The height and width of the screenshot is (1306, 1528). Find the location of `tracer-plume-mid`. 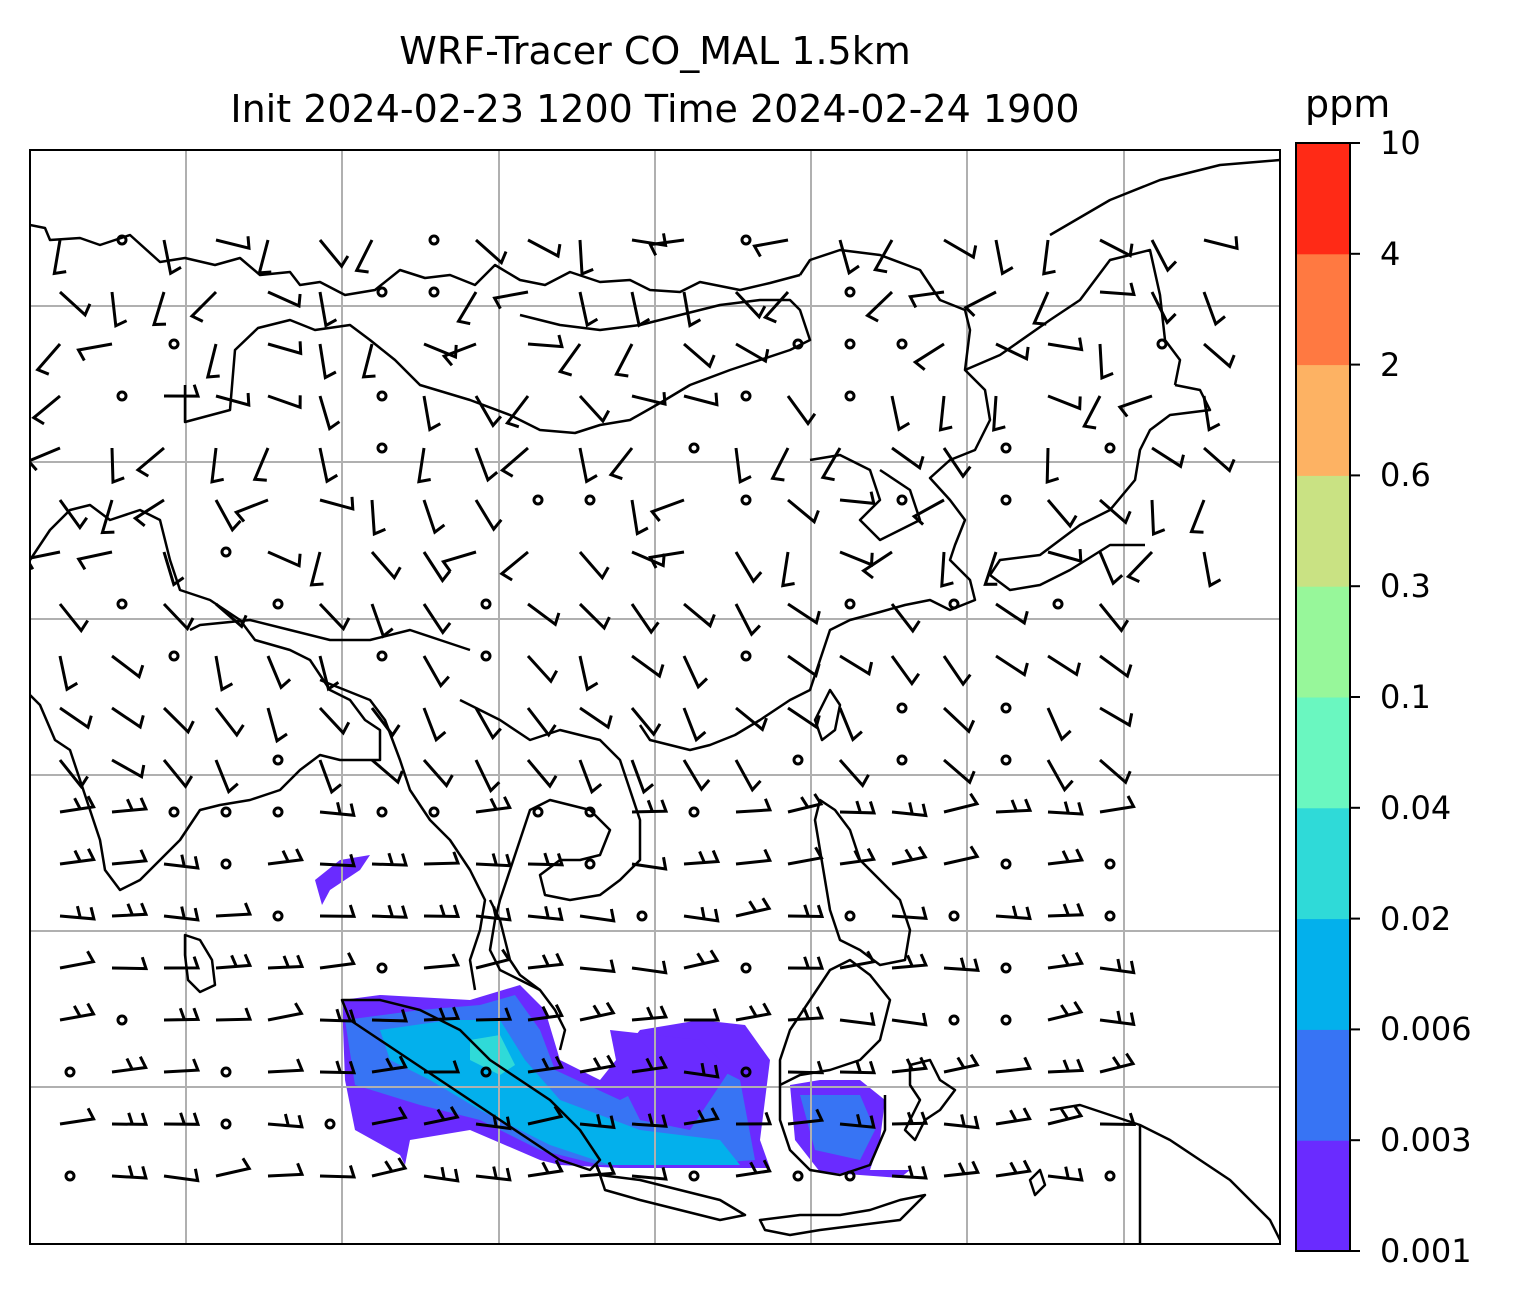

tracer-plume-mid is located at coordinates (670, 1080).